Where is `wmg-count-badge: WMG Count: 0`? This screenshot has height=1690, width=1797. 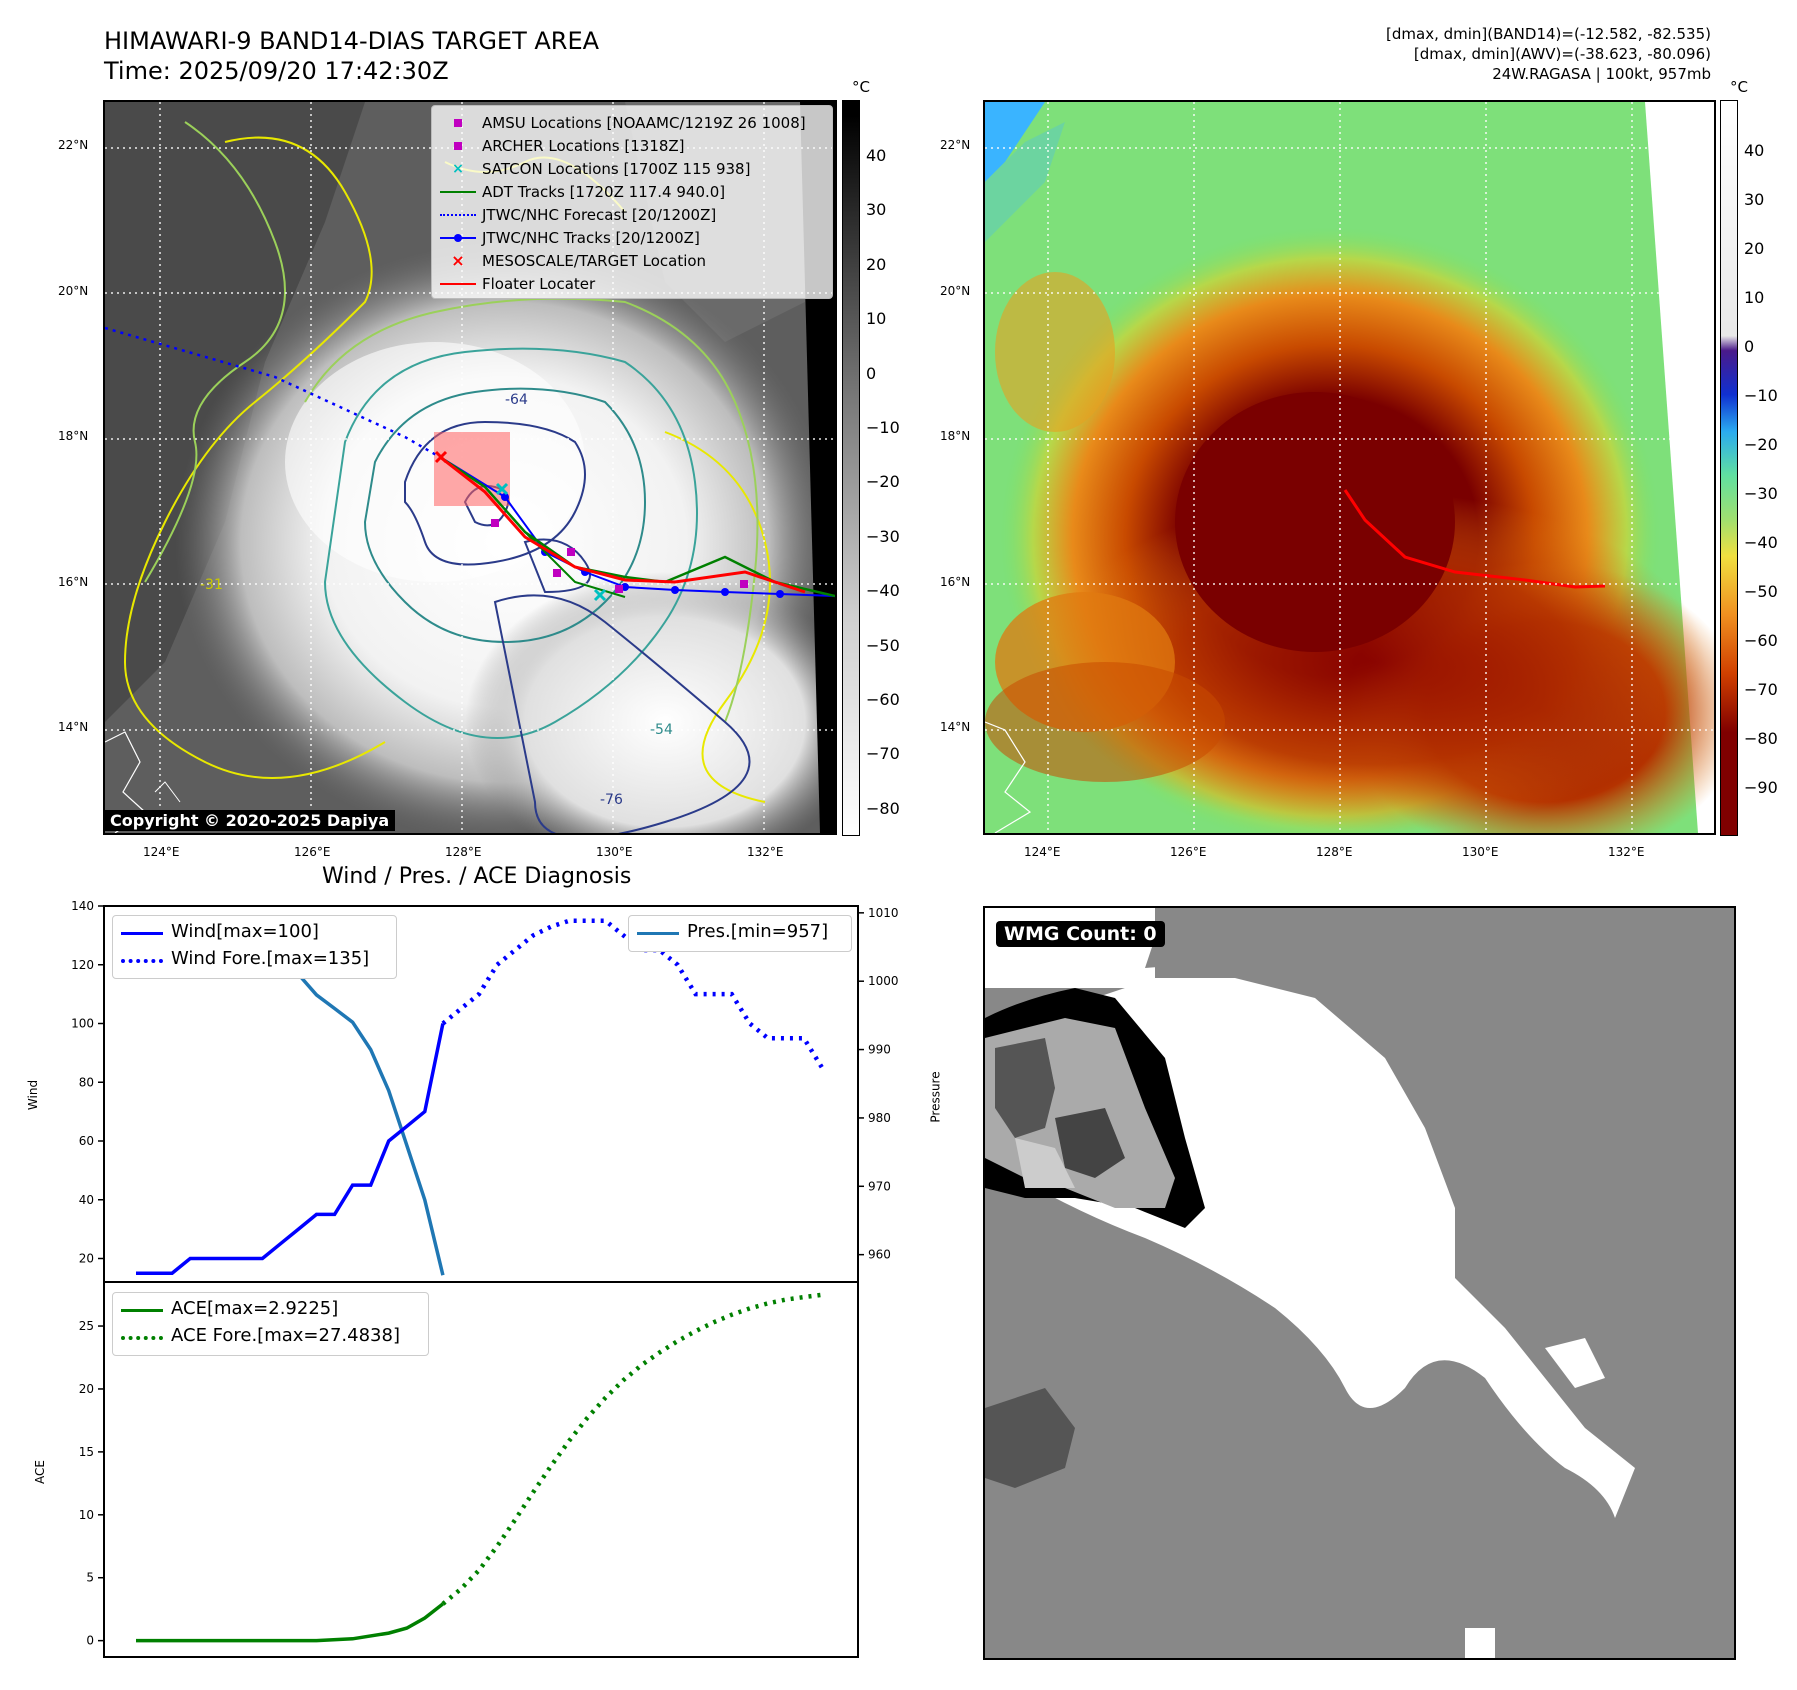
wmg-count-badge: WMG Count: 0 is located at coordinates (1080, 934).